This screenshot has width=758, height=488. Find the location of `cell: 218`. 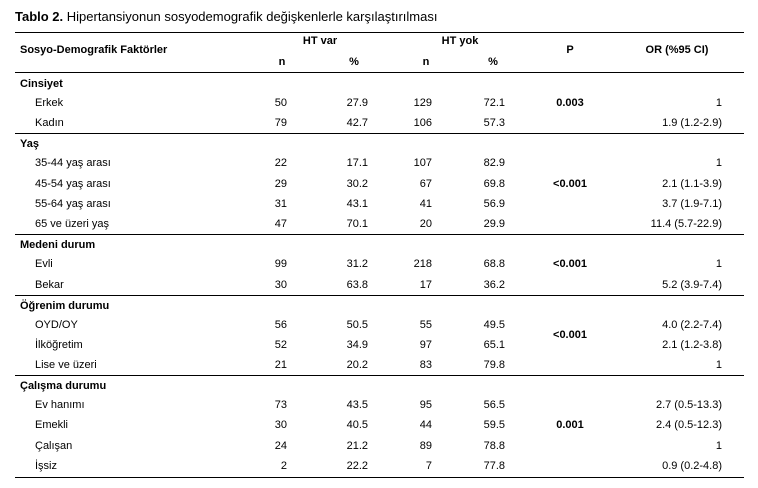

cell: 218 is located at coordinates (422, 264).